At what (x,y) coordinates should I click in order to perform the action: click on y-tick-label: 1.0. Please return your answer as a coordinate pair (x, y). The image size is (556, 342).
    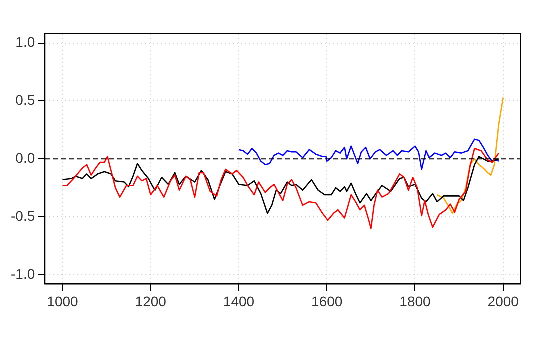
    Looking at the image, I should click on (26, 42).